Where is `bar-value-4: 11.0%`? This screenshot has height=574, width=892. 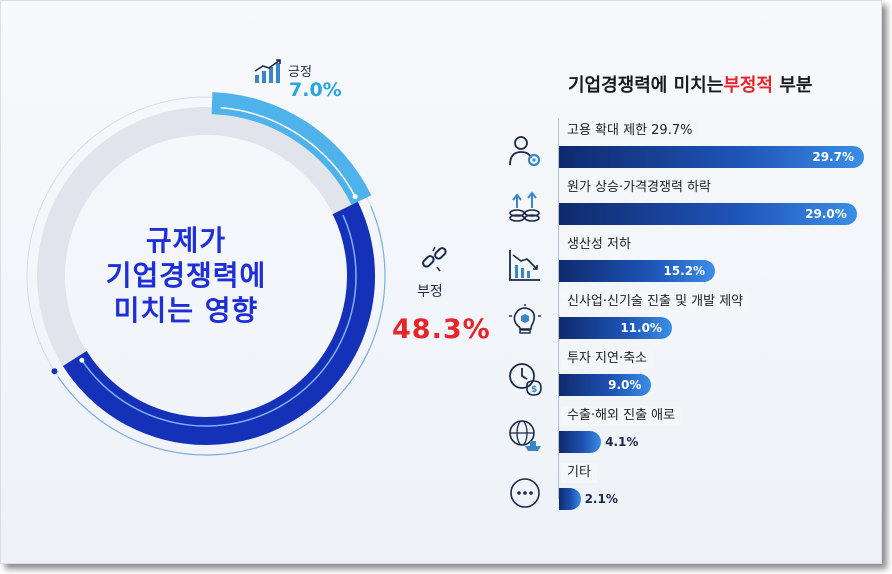
bar-value-4: 11.0% is located at coordinates (641, 328).